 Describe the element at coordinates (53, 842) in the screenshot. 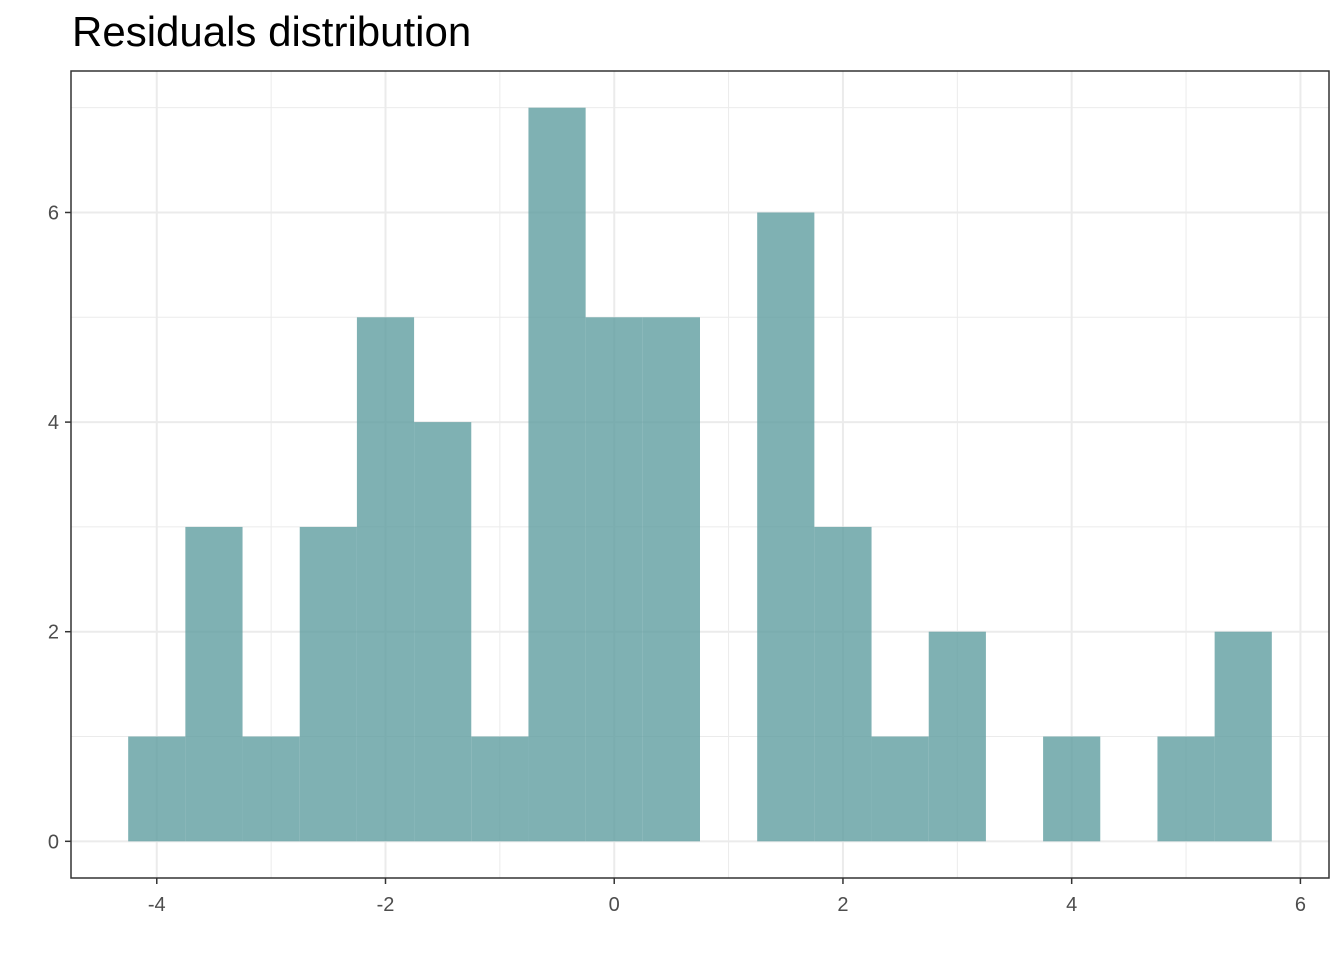

I see `y-tick-label: 0` at that location.